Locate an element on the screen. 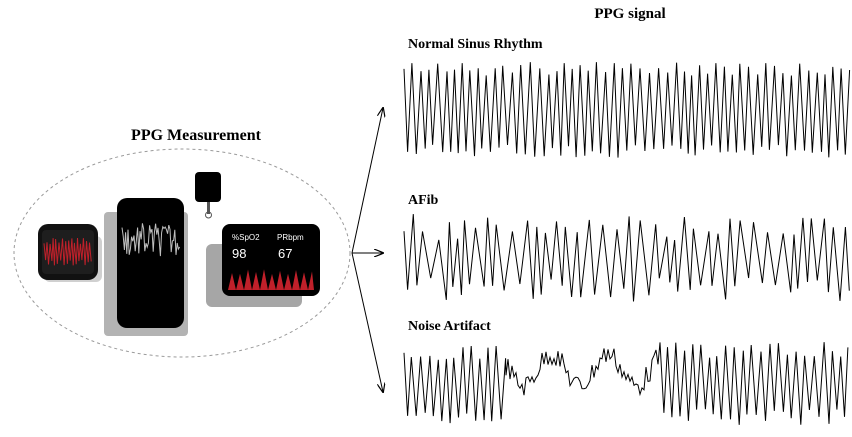 Image resolution: width=852 pixels, height=437 pixels. spo2-value: 98 is located at coordinates (239, 253).